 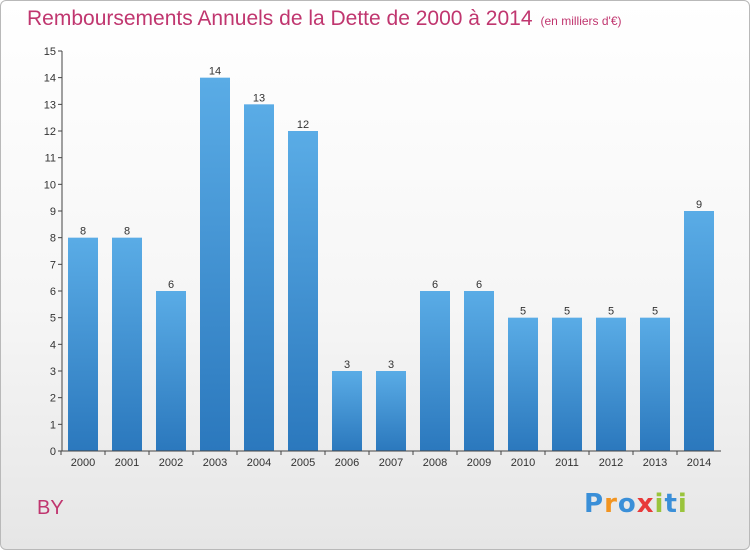 I want to click on x-tick-label: 2013, so click(x=655, y=463).